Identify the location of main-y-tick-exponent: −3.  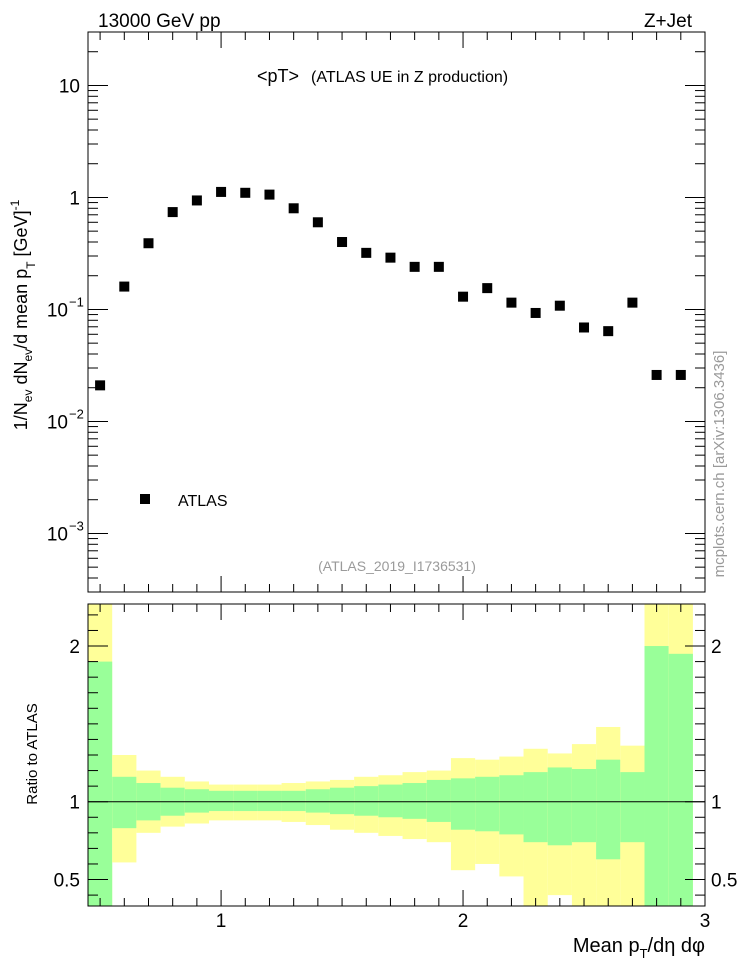
(76, 525).